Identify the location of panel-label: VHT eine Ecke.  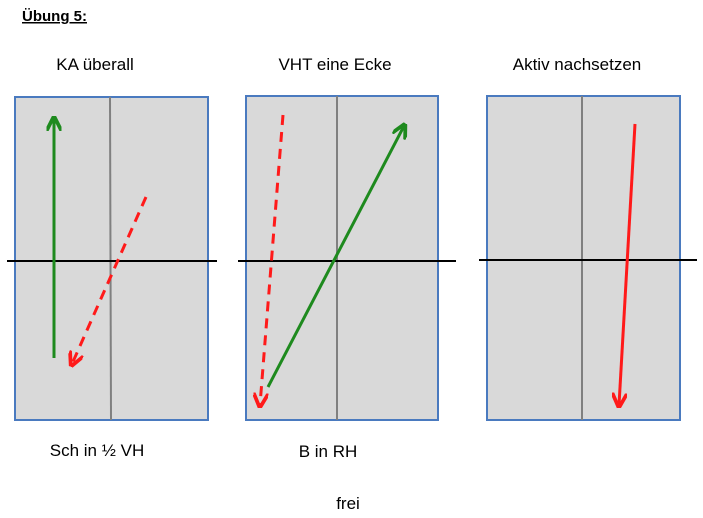
(334, 64).